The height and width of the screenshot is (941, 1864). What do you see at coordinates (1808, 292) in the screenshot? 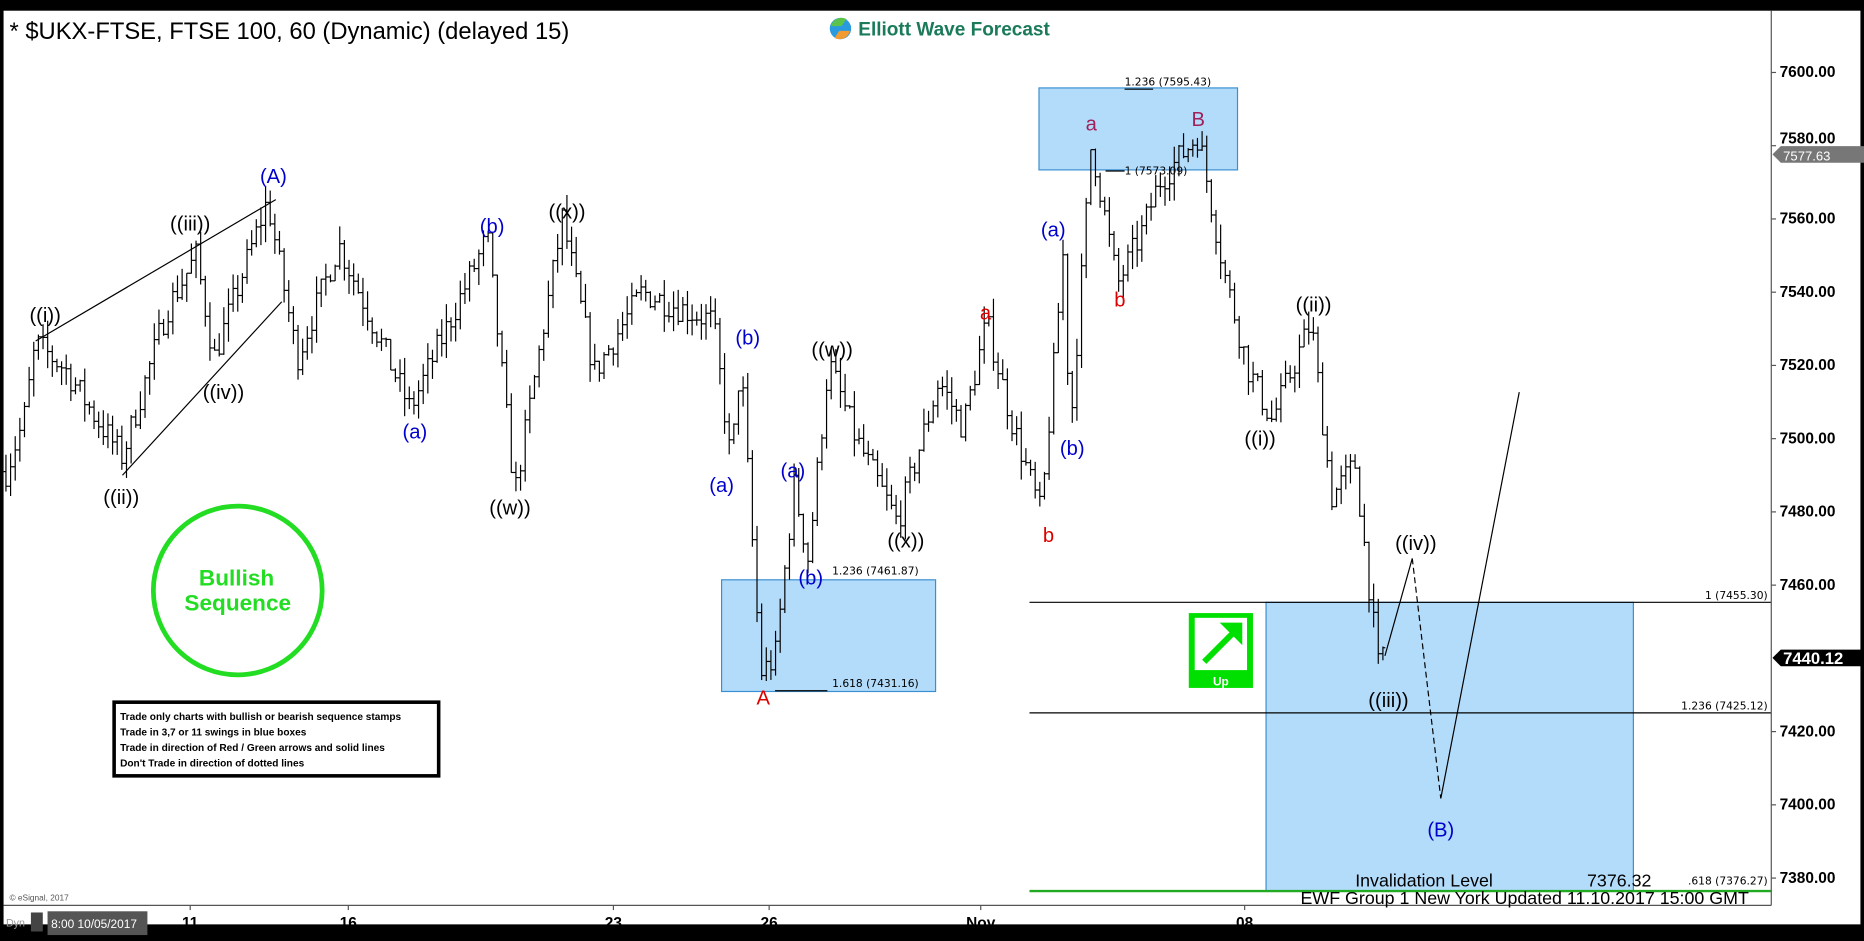
I see `y-tick-label: 7540.00` at bounding box center [1808, 292].